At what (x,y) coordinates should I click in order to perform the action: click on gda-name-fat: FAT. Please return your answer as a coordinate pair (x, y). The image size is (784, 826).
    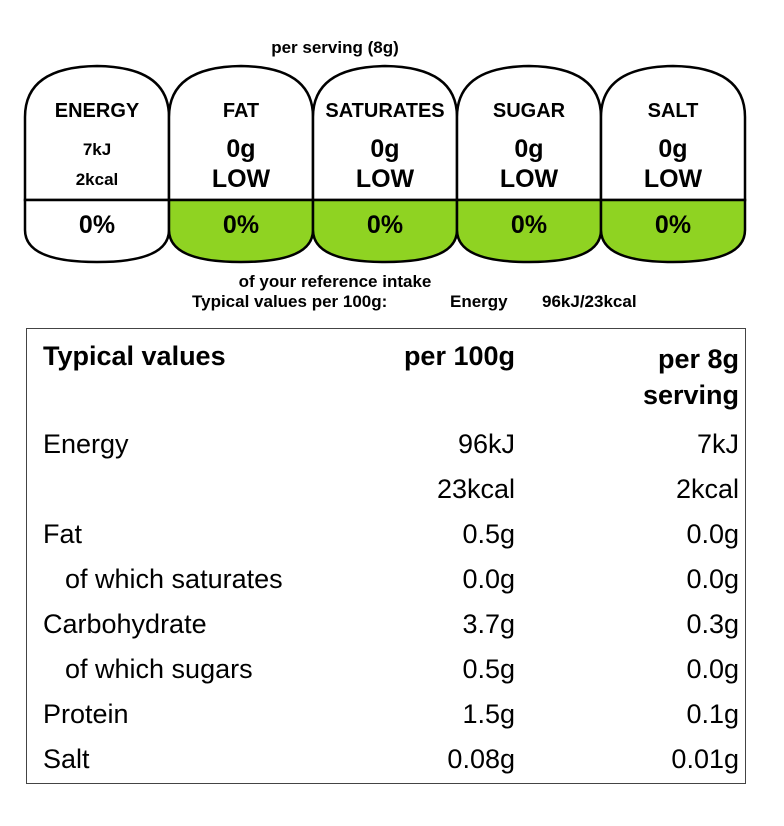
    Looking at the image, I should click on (241, 111).